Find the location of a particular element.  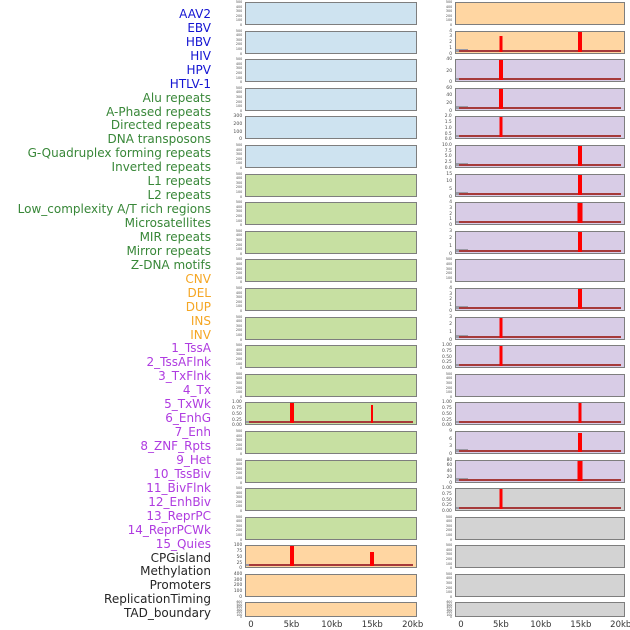

y-tick: 1.5 is located at coordinates (448, 122).